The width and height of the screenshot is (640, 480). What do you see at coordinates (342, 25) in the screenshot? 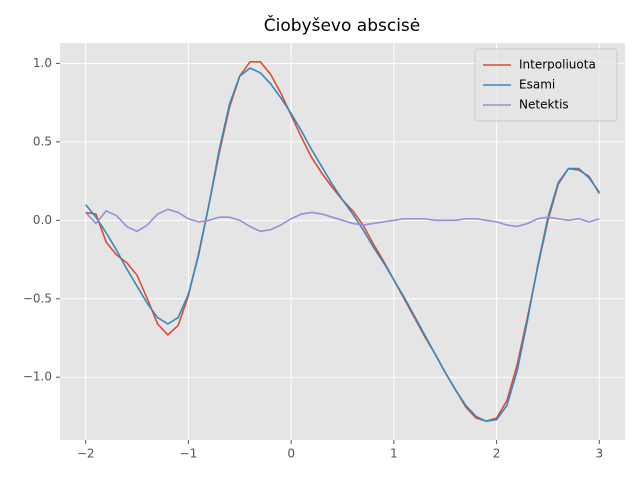
I see `chart-title: Čiobyševo abscisė` at bounding box center [342, 25].